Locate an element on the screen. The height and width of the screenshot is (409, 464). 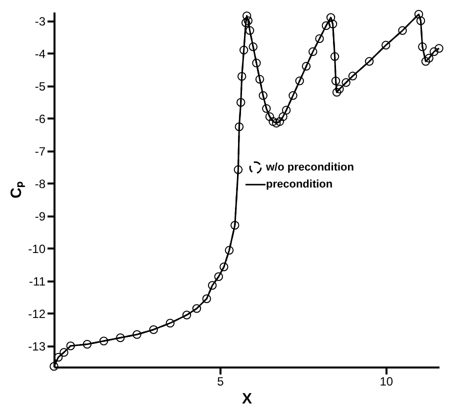
y-tick-label: -7 is located at coordinates (40, 151).